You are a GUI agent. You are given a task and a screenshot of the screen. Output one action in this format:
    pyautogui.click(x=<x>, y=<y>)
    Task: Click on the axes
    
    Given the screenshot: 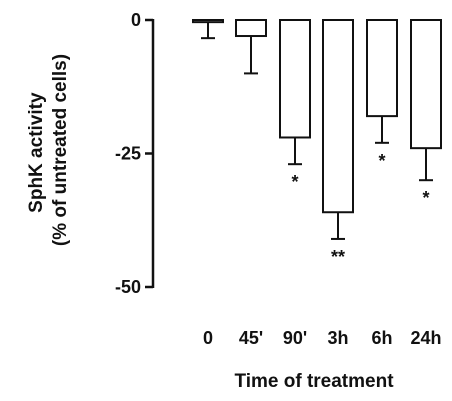 What is the action you would take?
    pyautogui.click(x=150, y=153)
    